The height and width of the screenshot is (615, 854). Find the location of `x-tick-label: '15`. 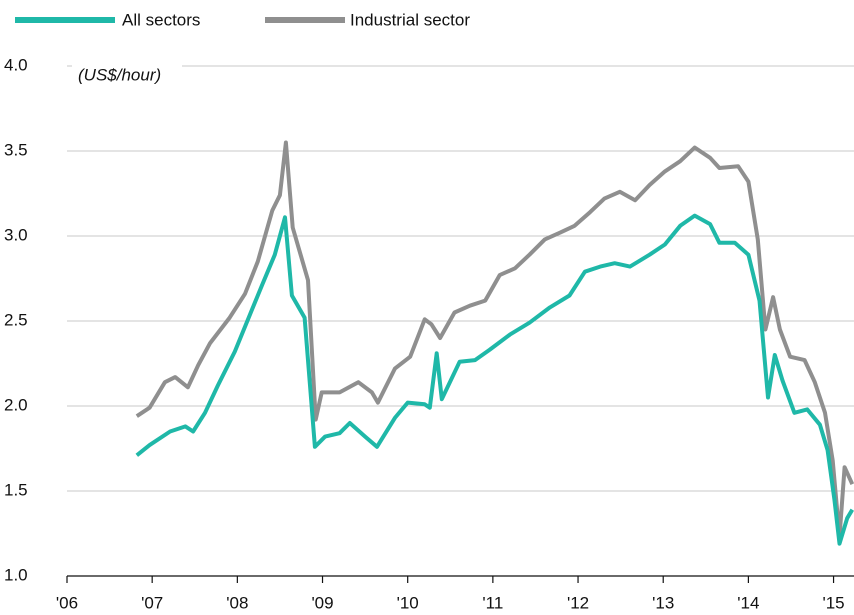

x-tick-label: '15 is located at coordinates (833, 602).